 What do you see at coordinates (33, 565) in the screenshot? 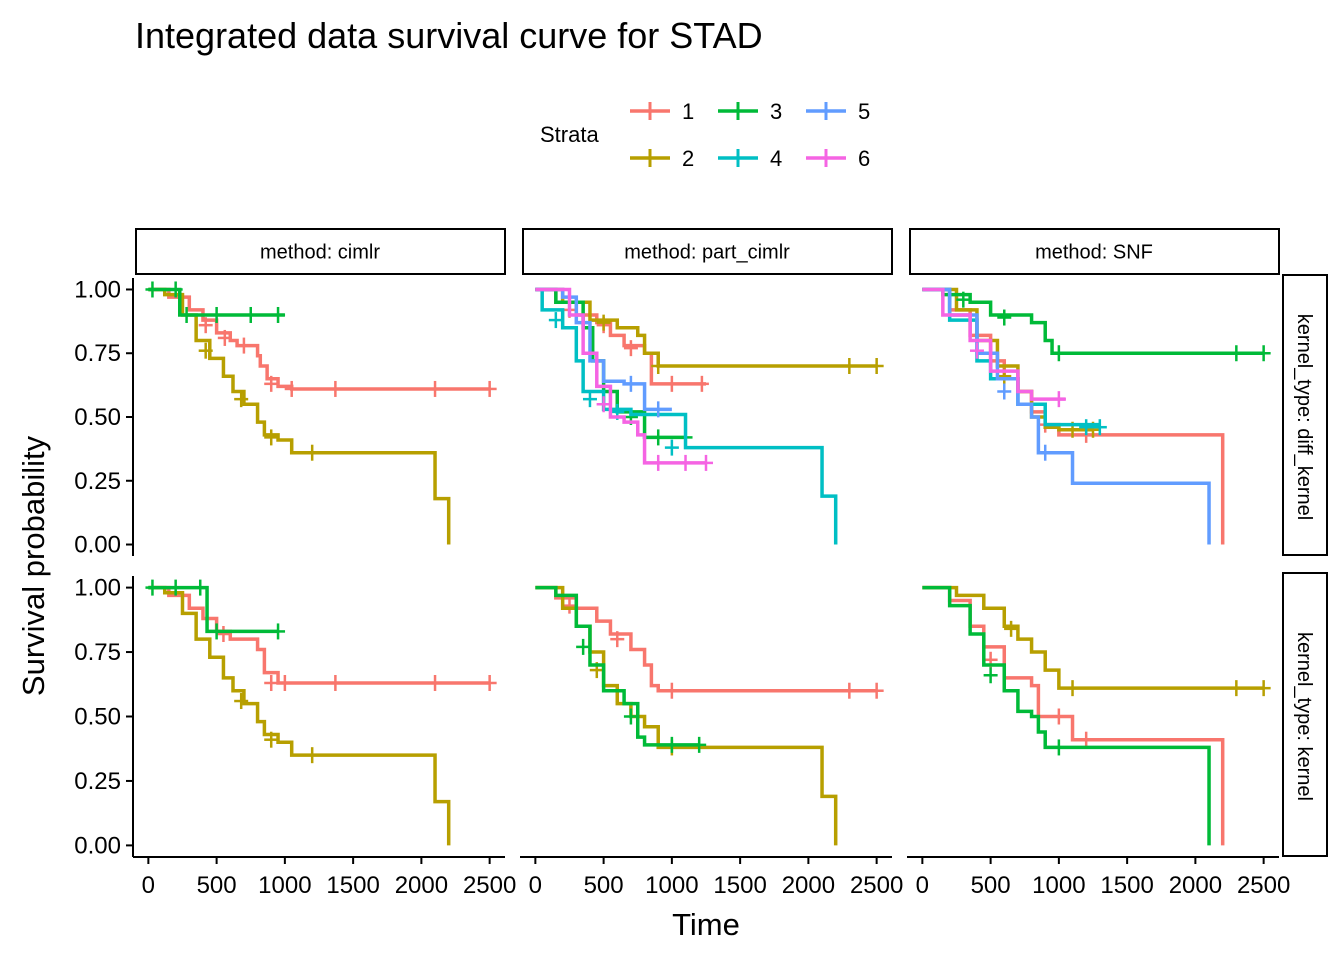
I see `y-axis-title: Survival probability` at bounding box center [33, 565].